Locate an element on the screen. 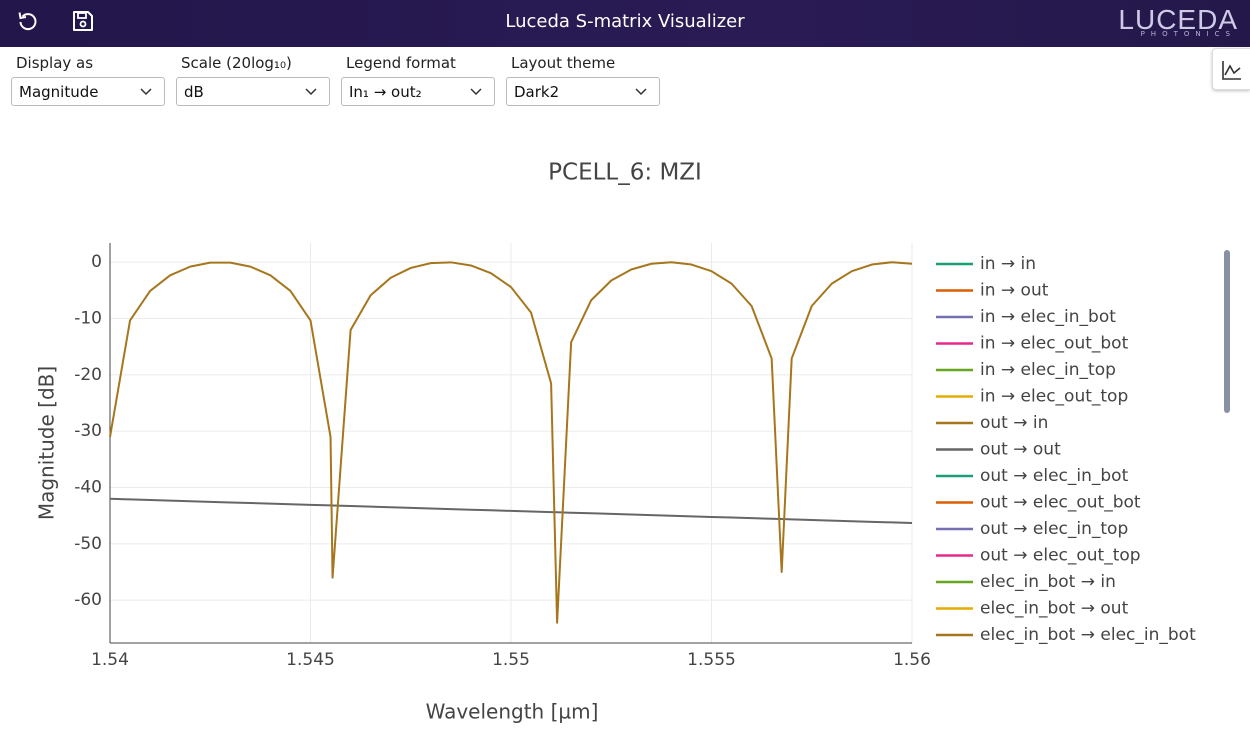 The image size is (1250, 744). legend-label: in → elec_out_bot is located at coordinates (1054, 344).